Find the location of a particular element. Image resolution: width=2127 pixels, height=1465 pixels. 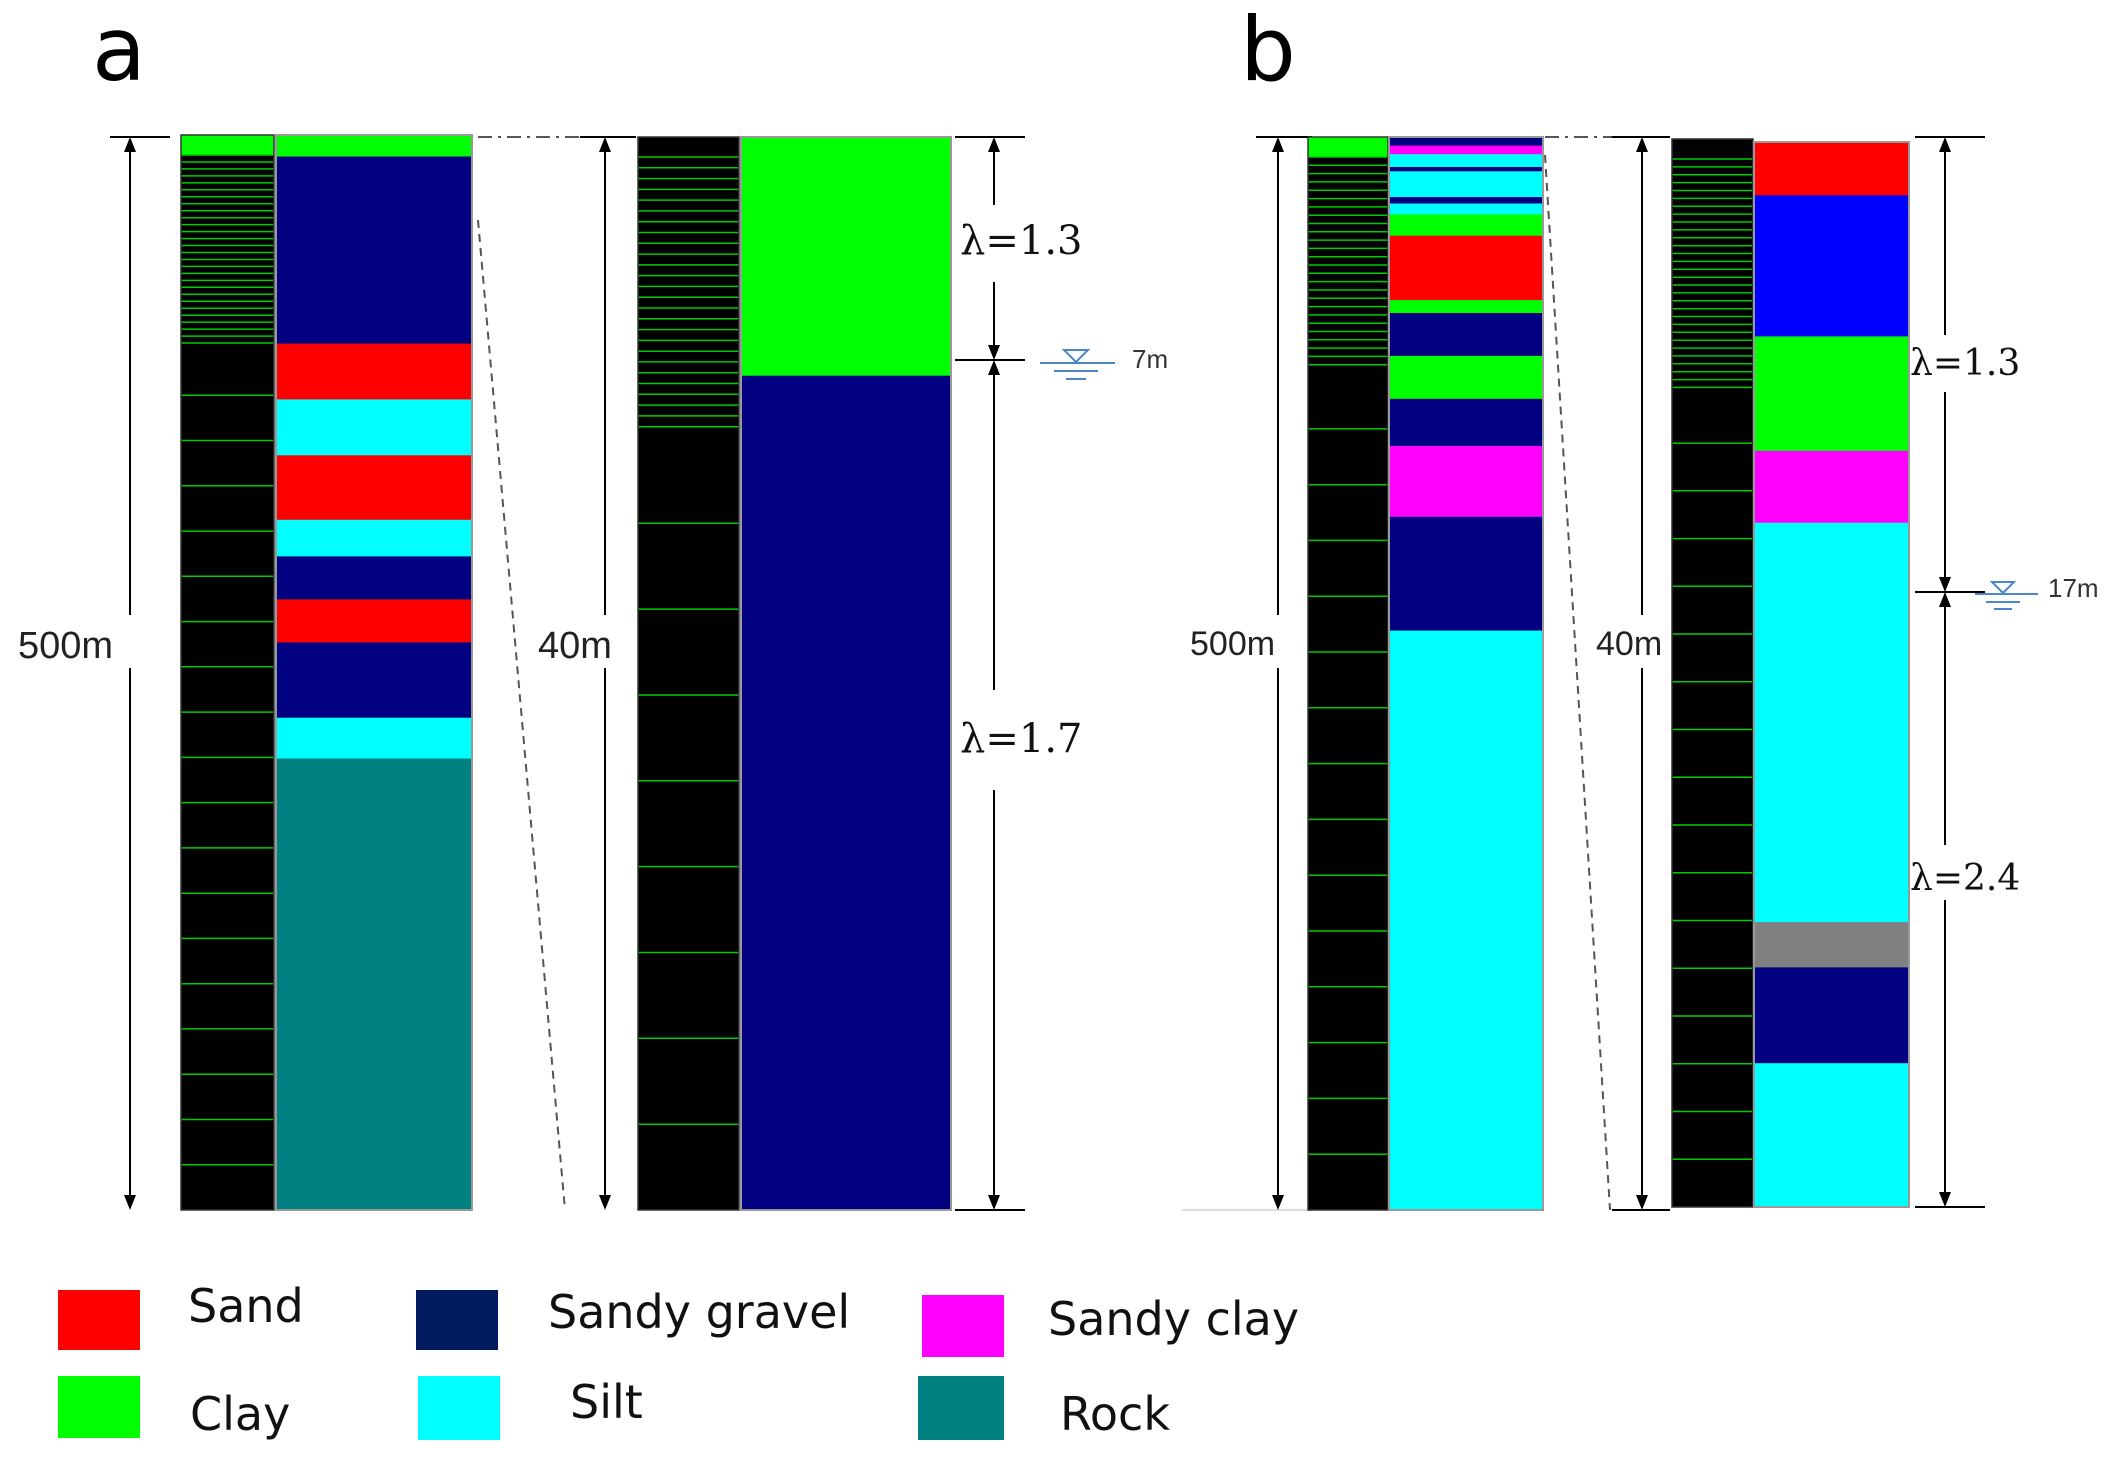

panel-a-full-depth-label: 500m is located at coordinates (65, 646).